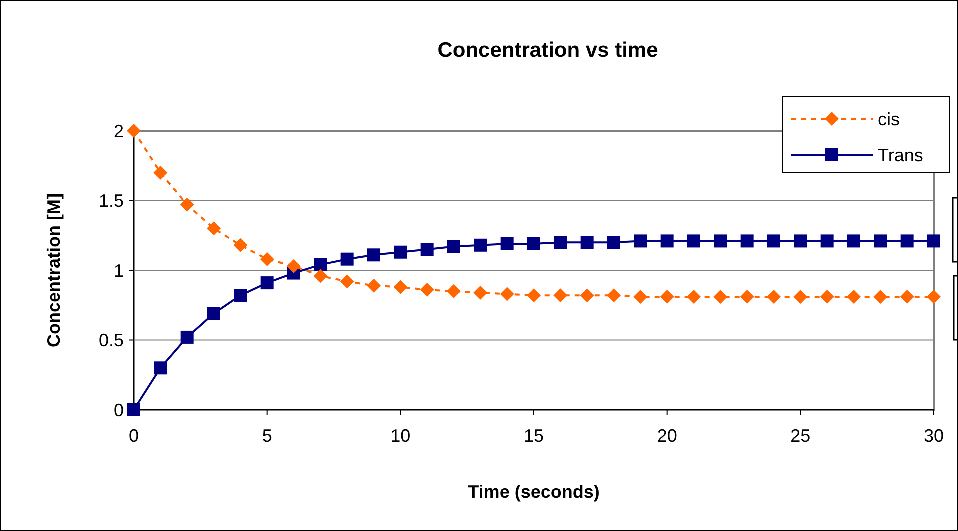 The width and height of the screenshot is (958, 531). I want to click on y-tick-label: 0.5, so click(111, 340).